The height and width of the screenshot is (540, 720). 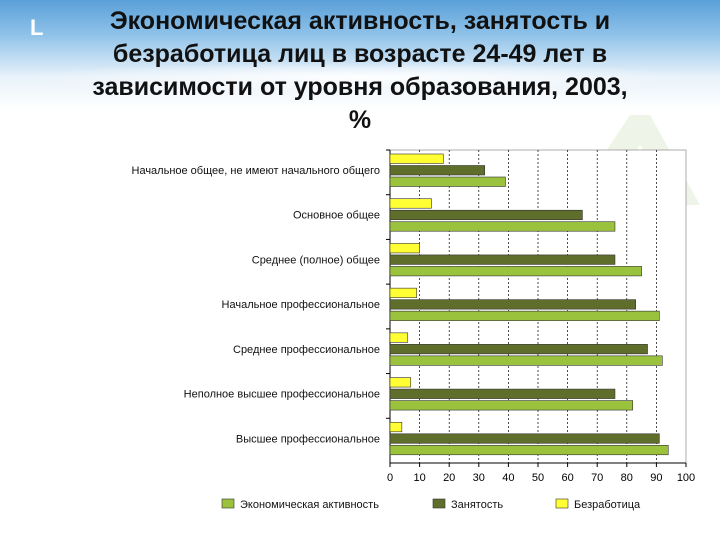 I want to click on x-tick-label: 60, so click(x=567, y=478).